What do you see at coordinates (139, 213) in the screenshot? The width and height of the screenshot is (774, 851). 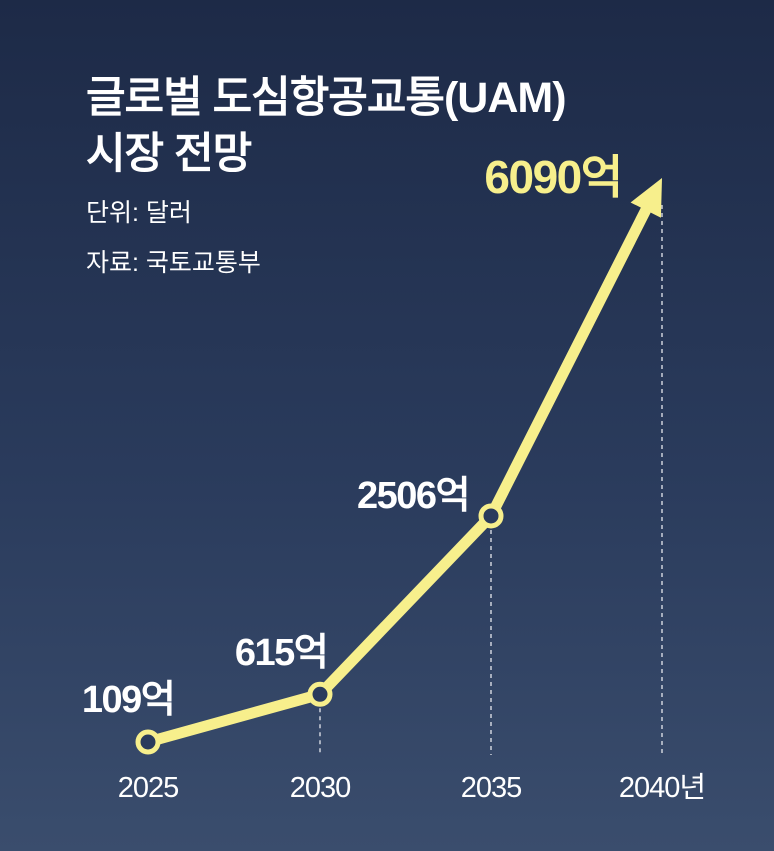 I see `unit-note: 단위: 달러` at bounding box center [139, 213].